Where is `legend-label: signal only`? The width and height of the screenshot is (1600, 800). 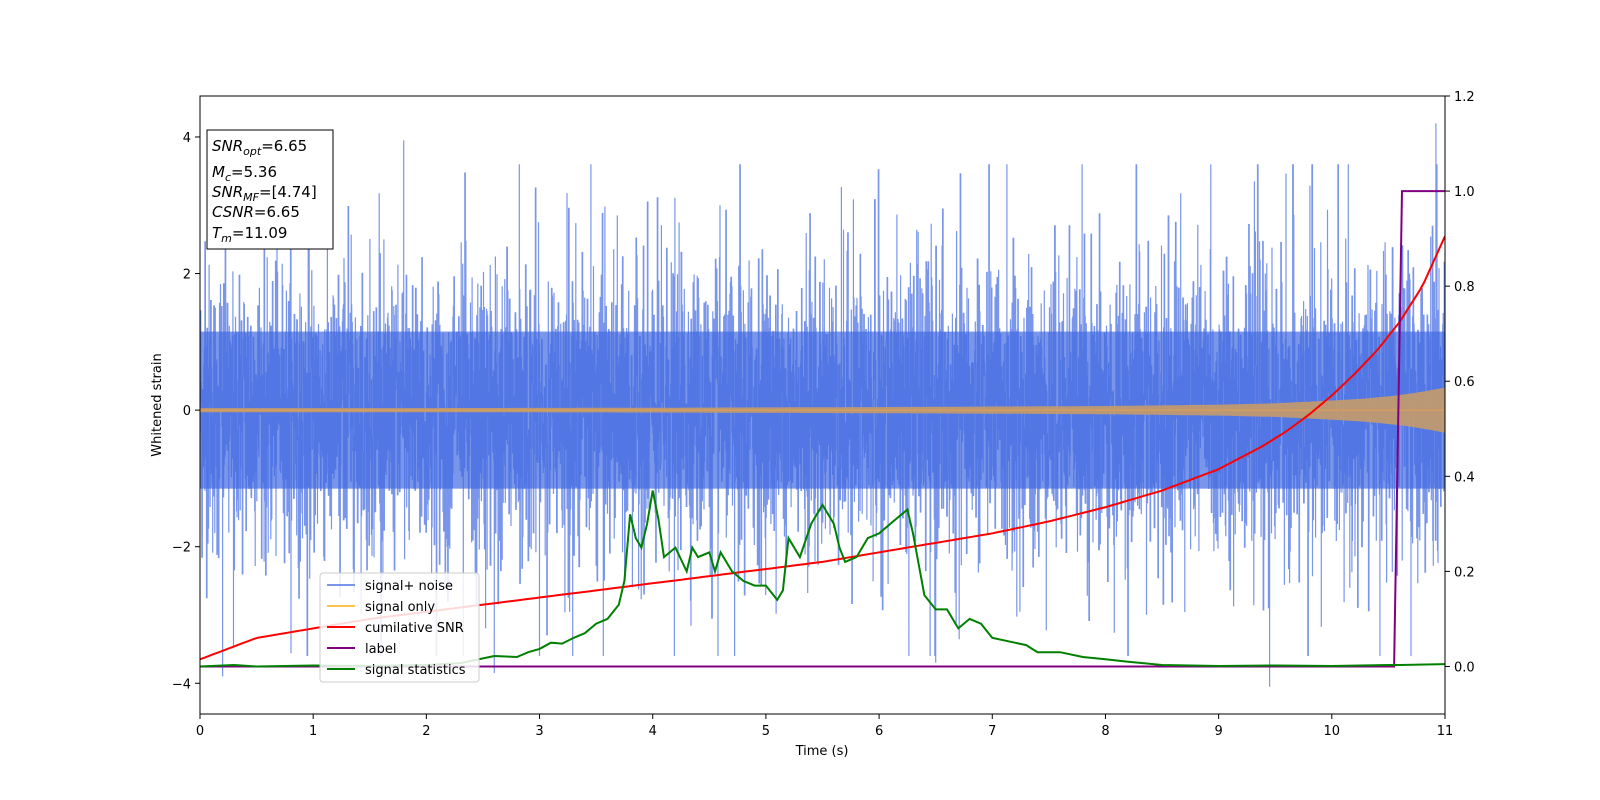 legend-label: signal only is located at coordinates (400, 607).